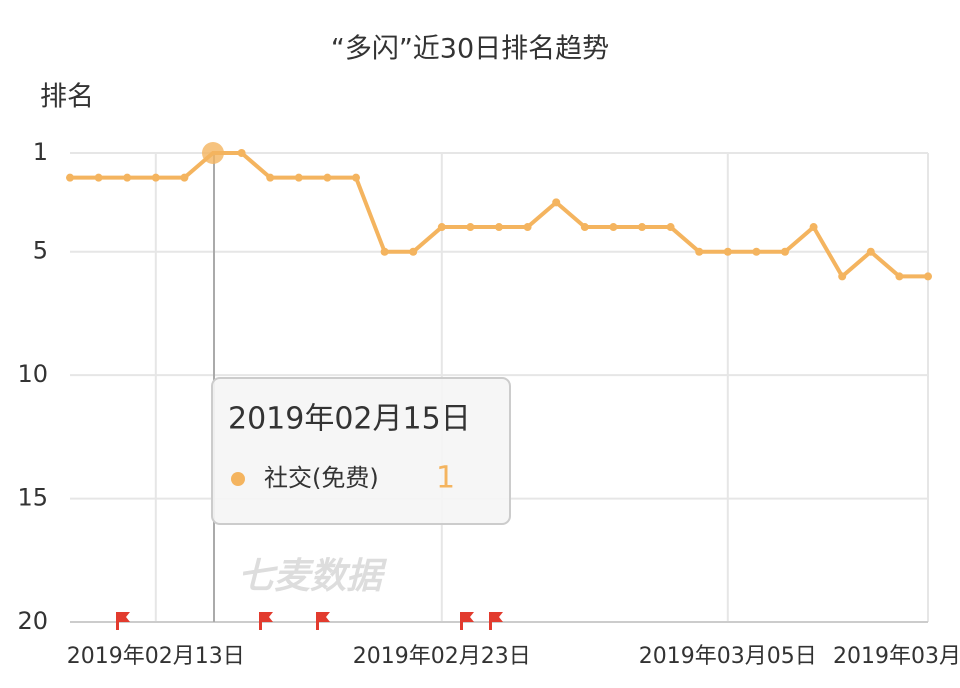  I want to click on y-tick-label: 20, so click(32, 621).